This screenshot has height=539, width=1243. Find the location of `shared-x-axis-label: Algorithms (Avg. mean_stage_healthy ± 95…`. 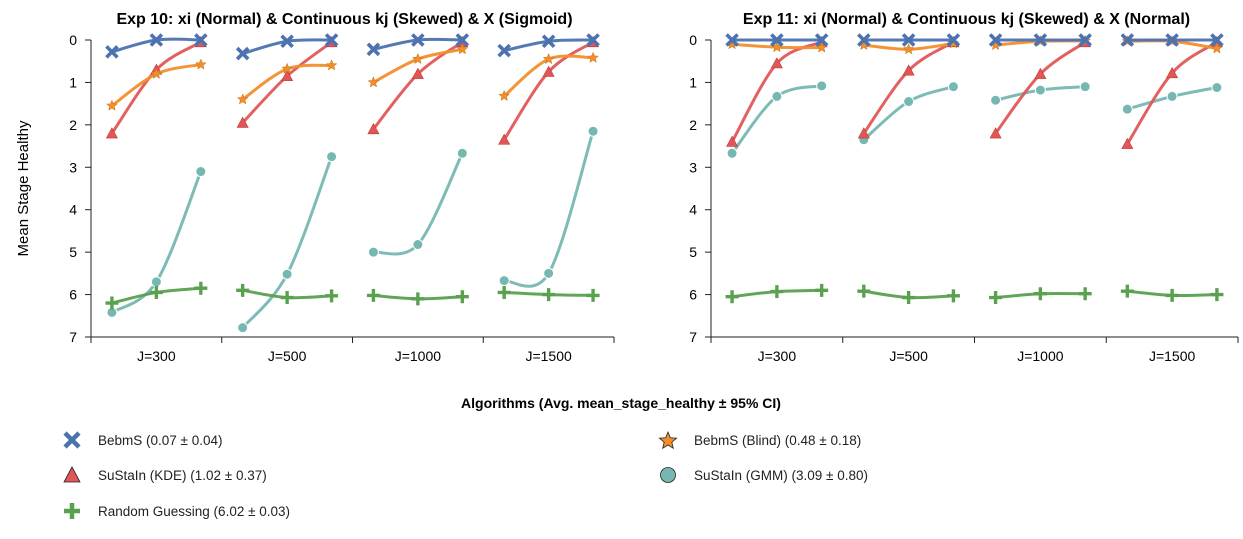

shared-x-axis-label: Algorithms (Avg. mean_stage_healthy ± 95… is located at coordinates (621, 403).